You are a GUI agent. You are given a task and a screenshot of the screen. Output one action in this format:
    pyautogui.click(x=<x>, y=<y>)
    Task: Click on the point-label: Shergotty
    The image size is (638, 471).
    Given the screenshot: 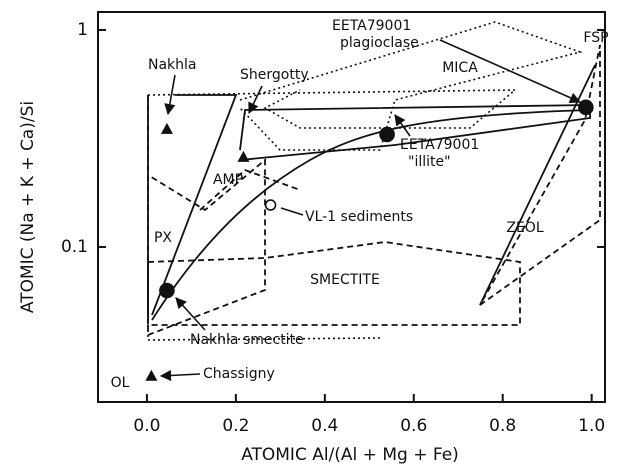 What is the action you would take?
    pyautogui.click(x=274, y=75)
    